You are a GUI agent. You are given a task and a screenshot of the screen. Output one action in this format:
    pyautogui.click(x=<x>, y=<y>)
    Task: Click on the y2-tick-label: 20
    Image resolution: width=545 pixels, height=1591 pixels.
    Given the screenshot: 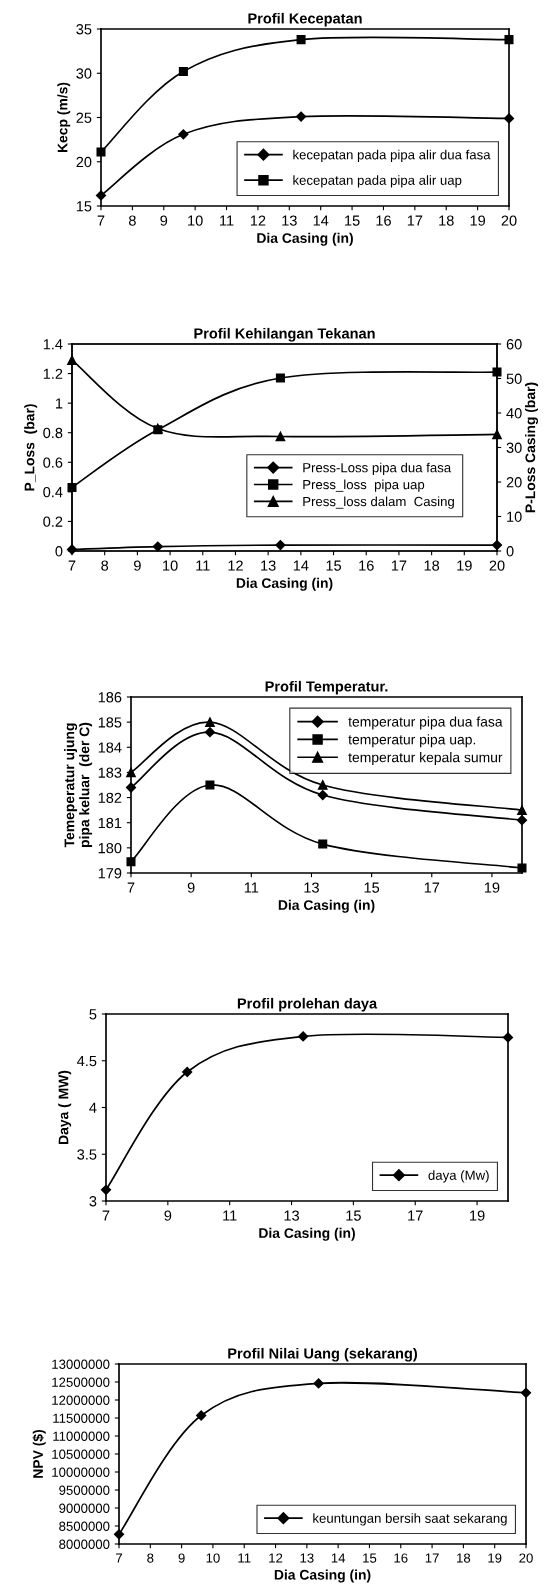 What is the action you would take?
    pyautogui.click(x=514, y=482)
    